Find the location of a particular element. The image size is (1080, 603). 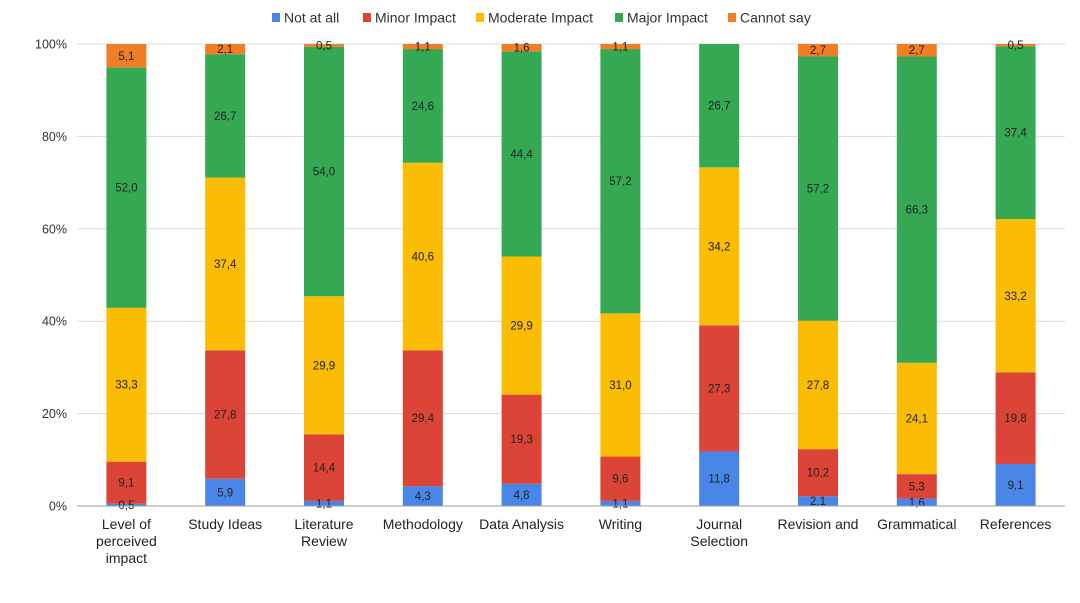

data-label: 27,8 is located at coordinates (225, 416).